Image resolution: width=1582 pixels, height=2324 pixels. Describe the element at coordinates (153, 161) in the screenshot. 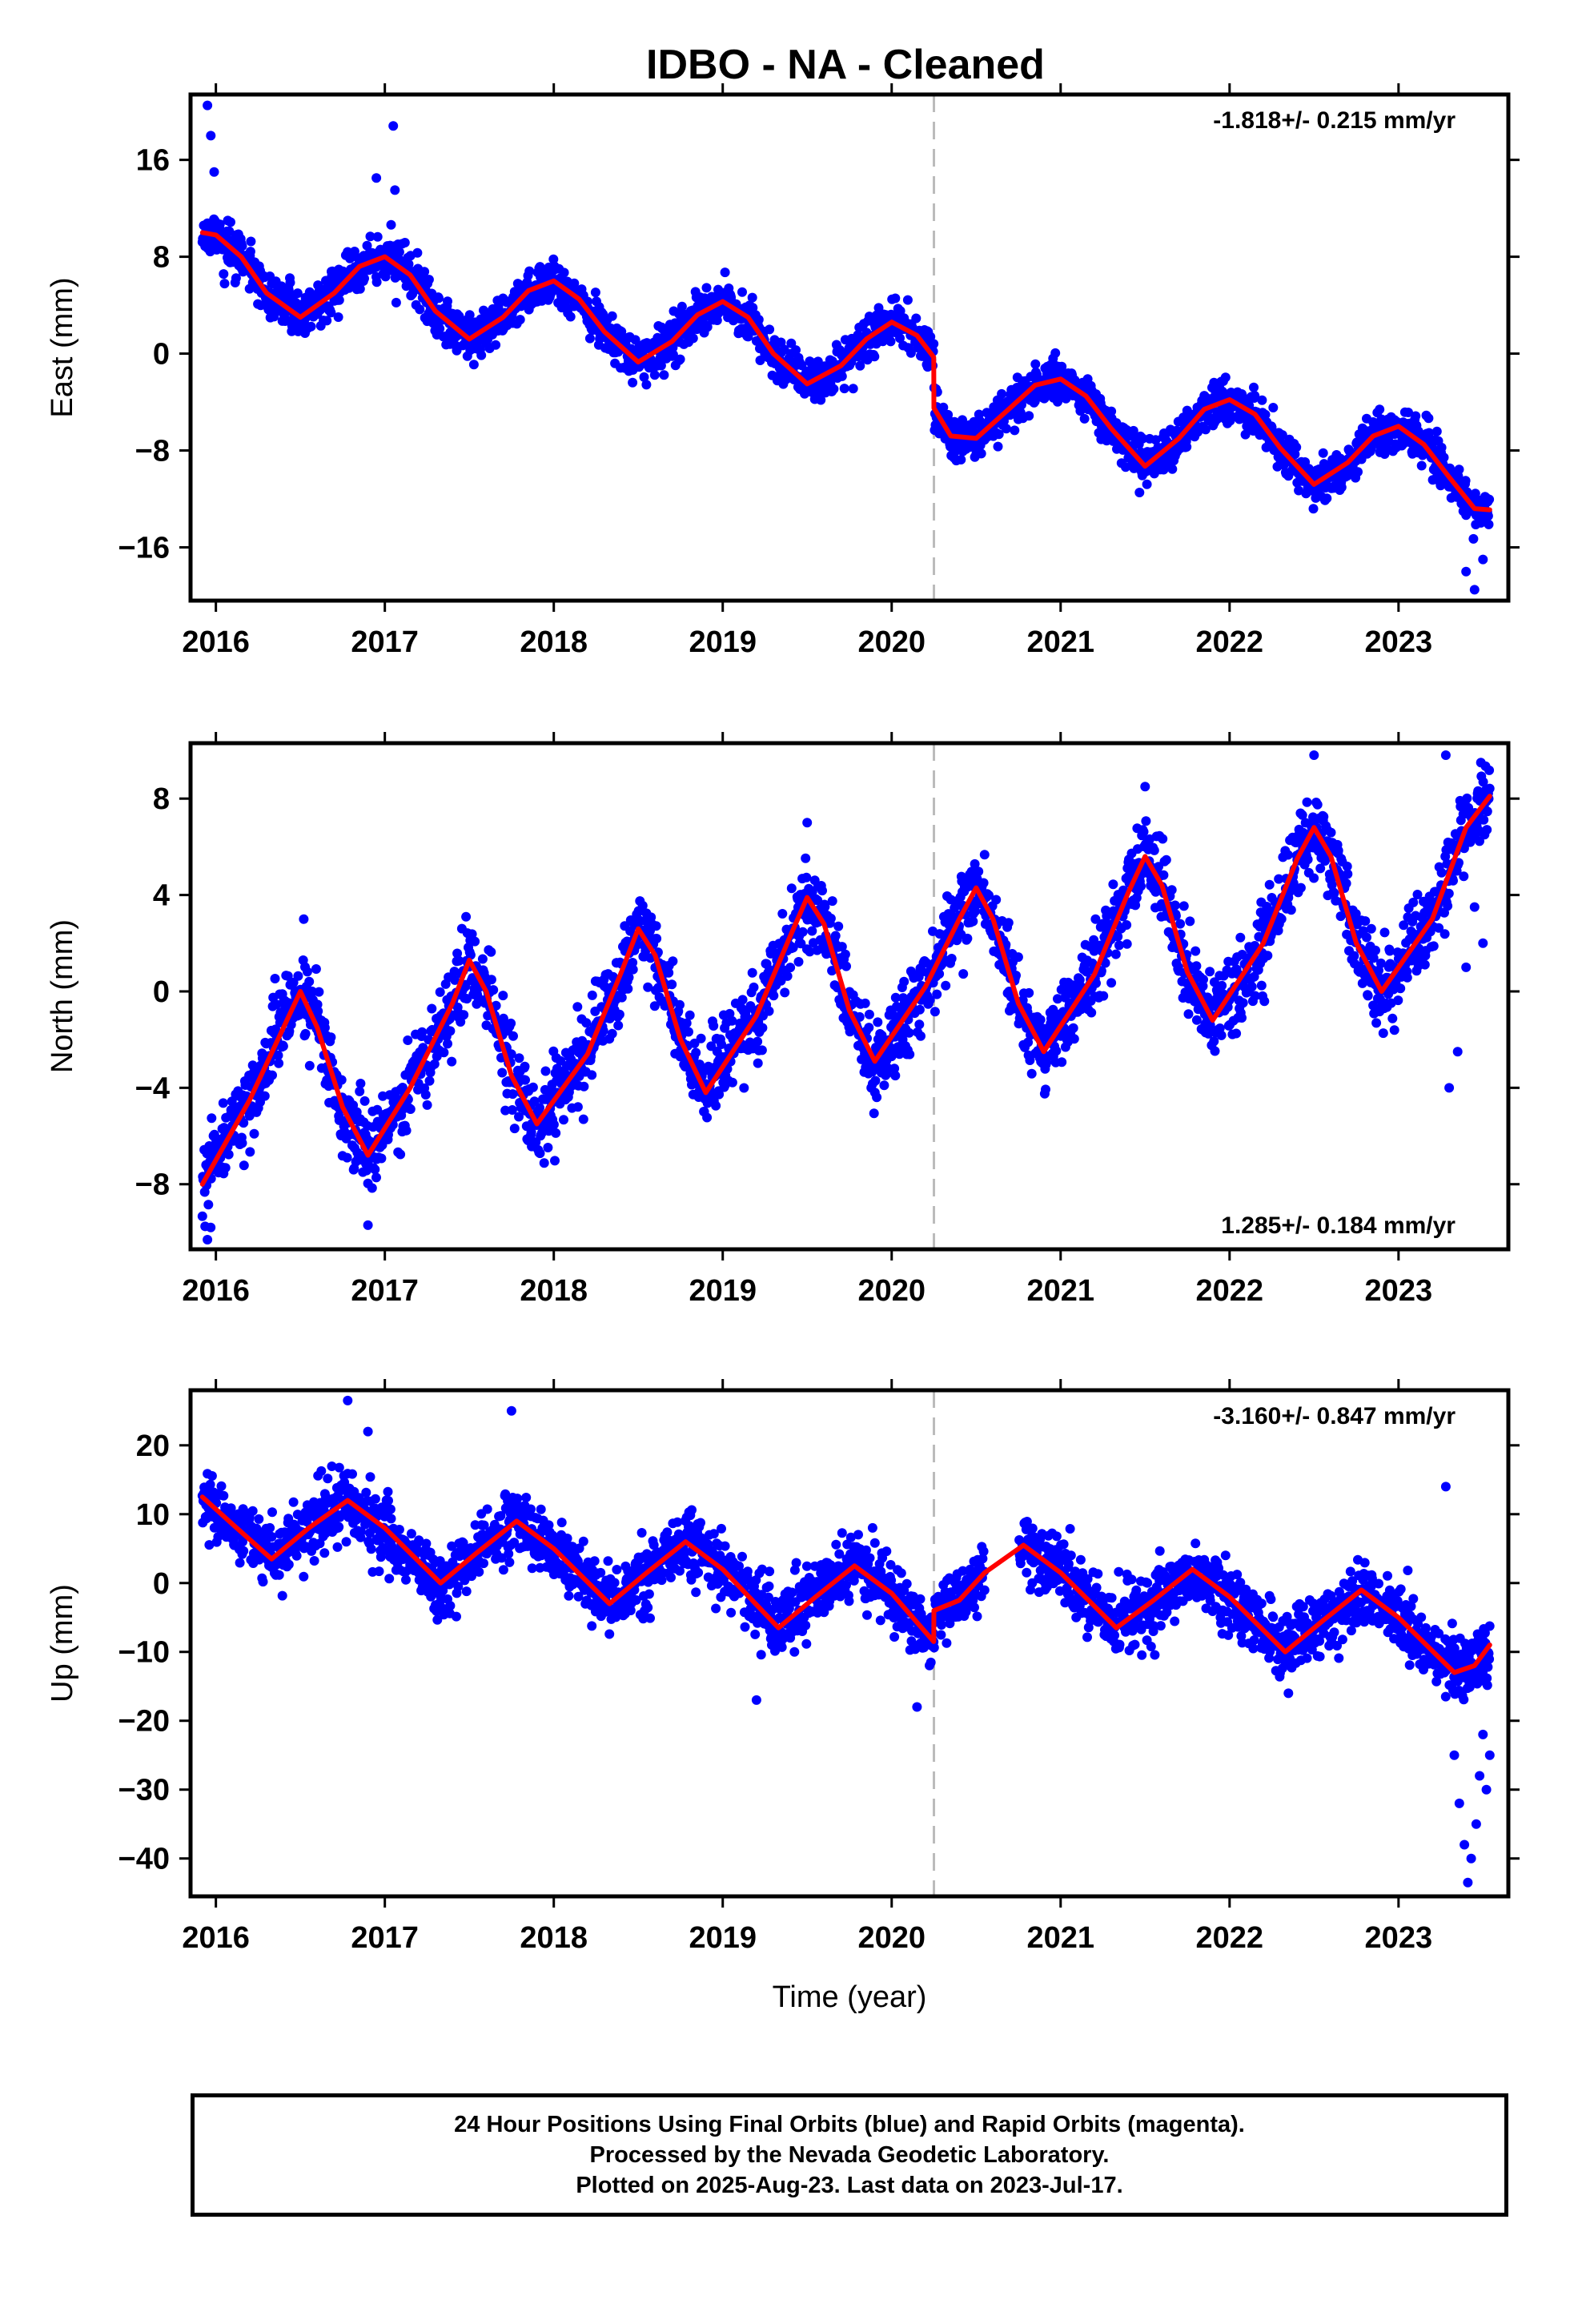

I see `y-tick-label: 16` at that location.